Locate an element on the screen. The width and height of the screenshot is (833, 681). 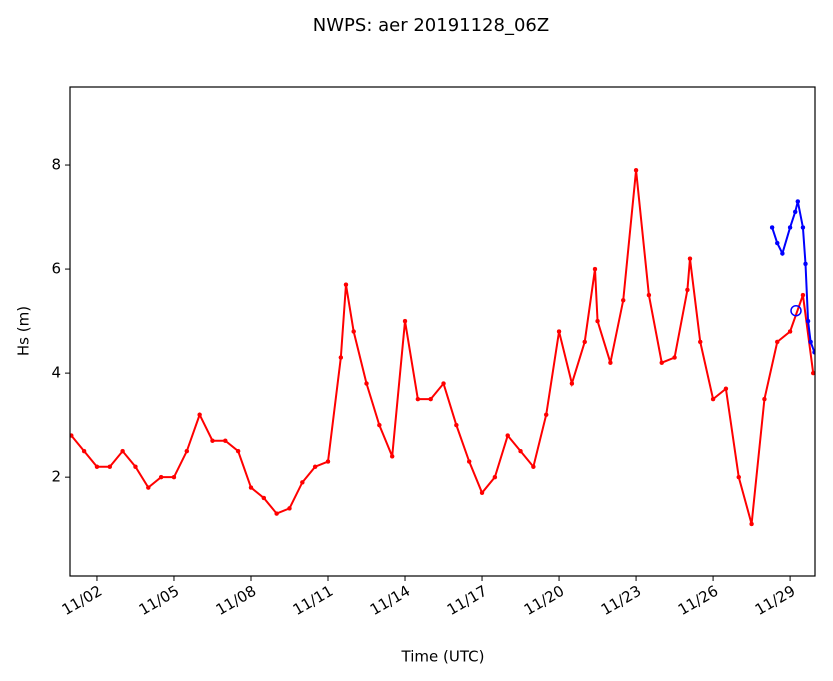
chart-title: NWPS: aer 20191128_06Z is located at coordinates (431, 25).